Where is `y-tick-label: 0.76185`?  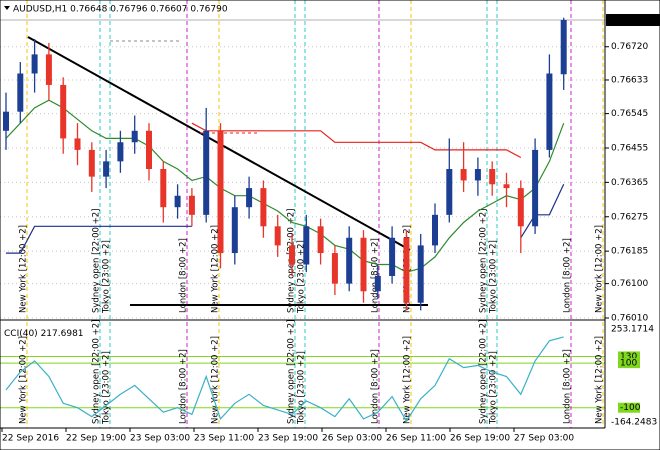
y-tick-label: 0.76185 is located at coordinates (629, 252).